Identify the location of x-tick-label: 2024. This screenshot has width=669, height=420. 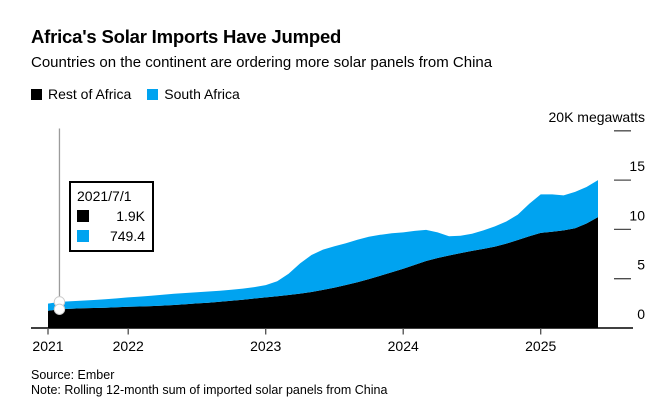
(403, 346).